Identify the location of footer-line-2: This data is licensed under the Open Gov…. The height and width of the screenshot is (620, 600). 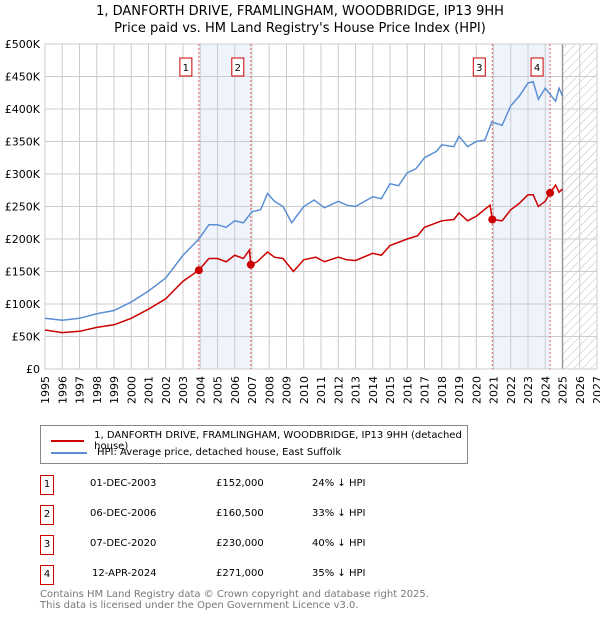
(199, 605).